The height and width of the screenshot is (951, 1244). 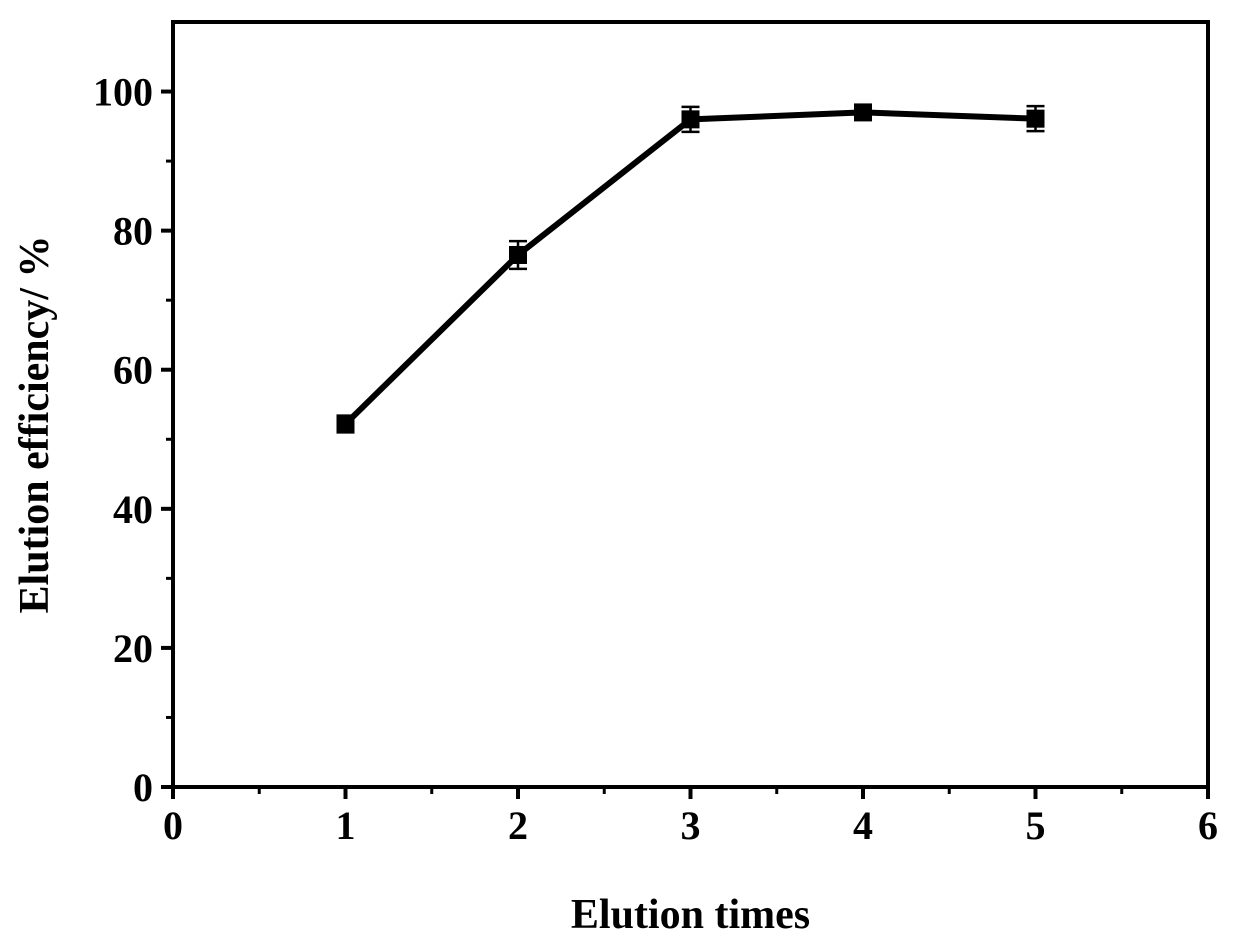 I want to click on y-tick-label: 60, so click(x=133, y=370).